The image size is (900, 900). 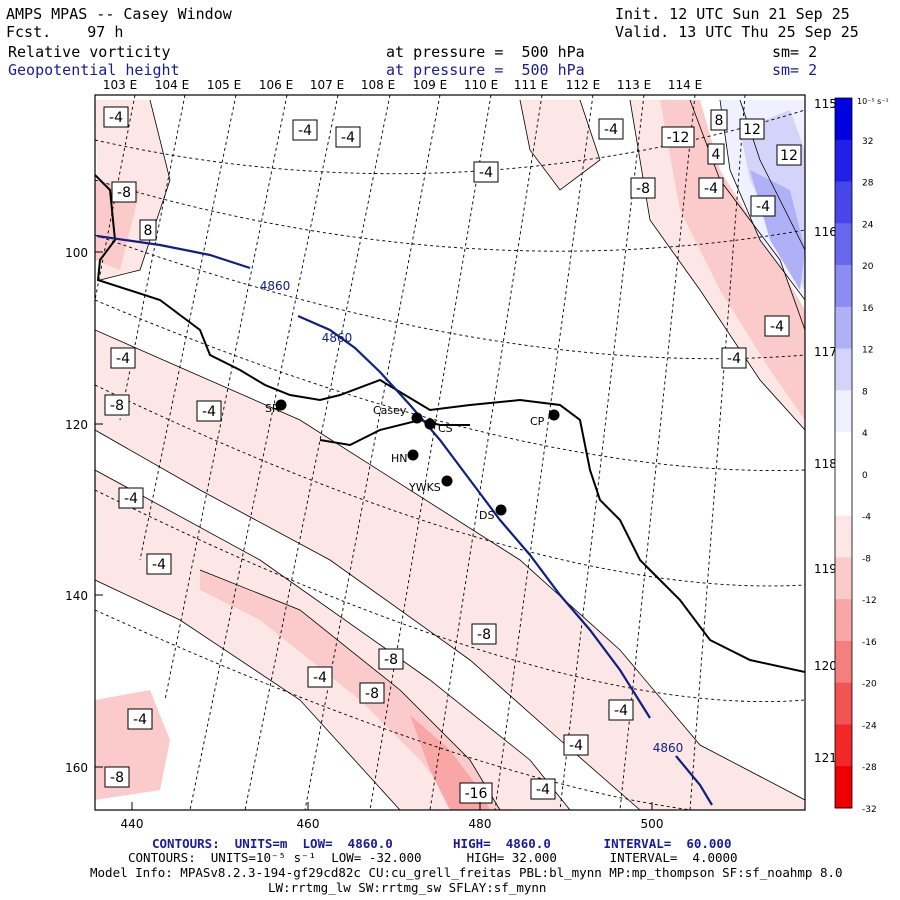 I want to click on y-tick-label: 120, so click(x=76, y=425).